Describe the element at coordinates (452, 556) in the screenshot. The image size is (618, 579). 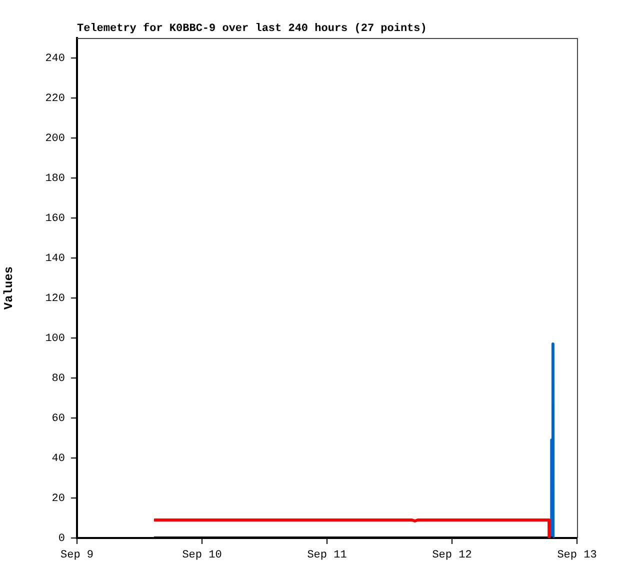
I see `x-tick-label: Sep 12` at that location.